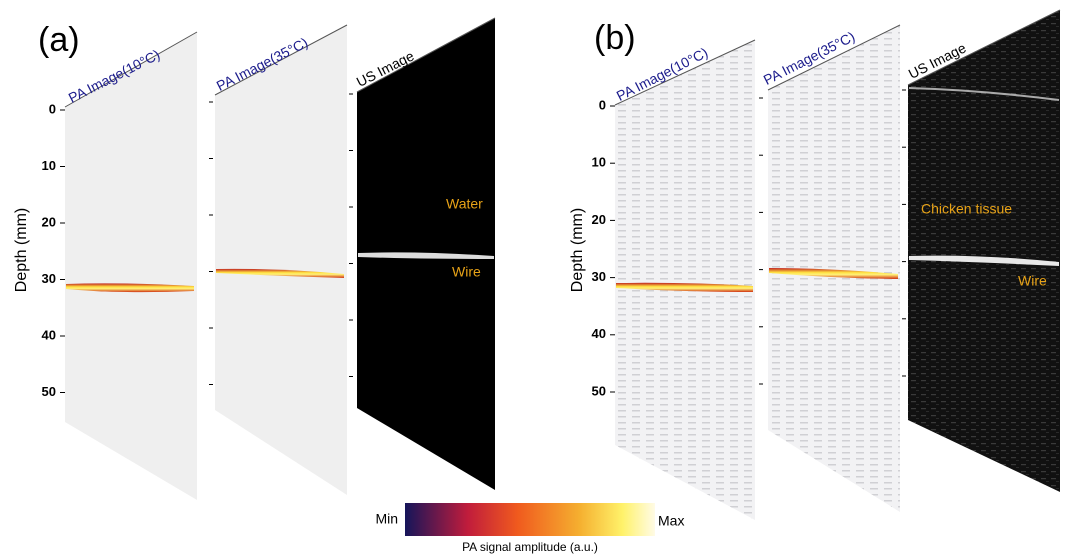 This screenshot has width=1068, height=556. What do you see at coordinates (530, 519) in the screenshot?
I see `colorbar` at bounding box center [530, 519].